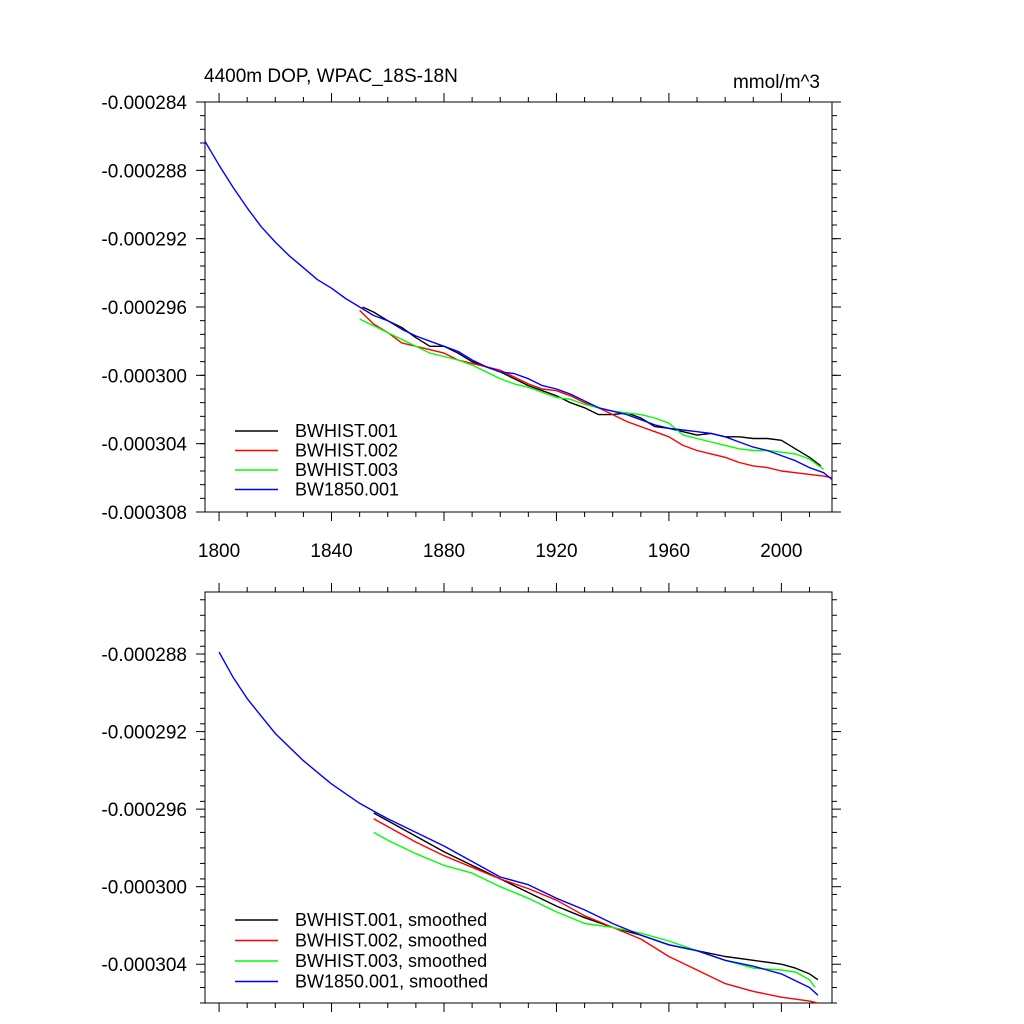 This screenshot has height=1024, width=1024. What do you see at coordinates (219, 551) in the screenshot?
I see `x-tick-label: 1800` at bounding box center [219, 551].